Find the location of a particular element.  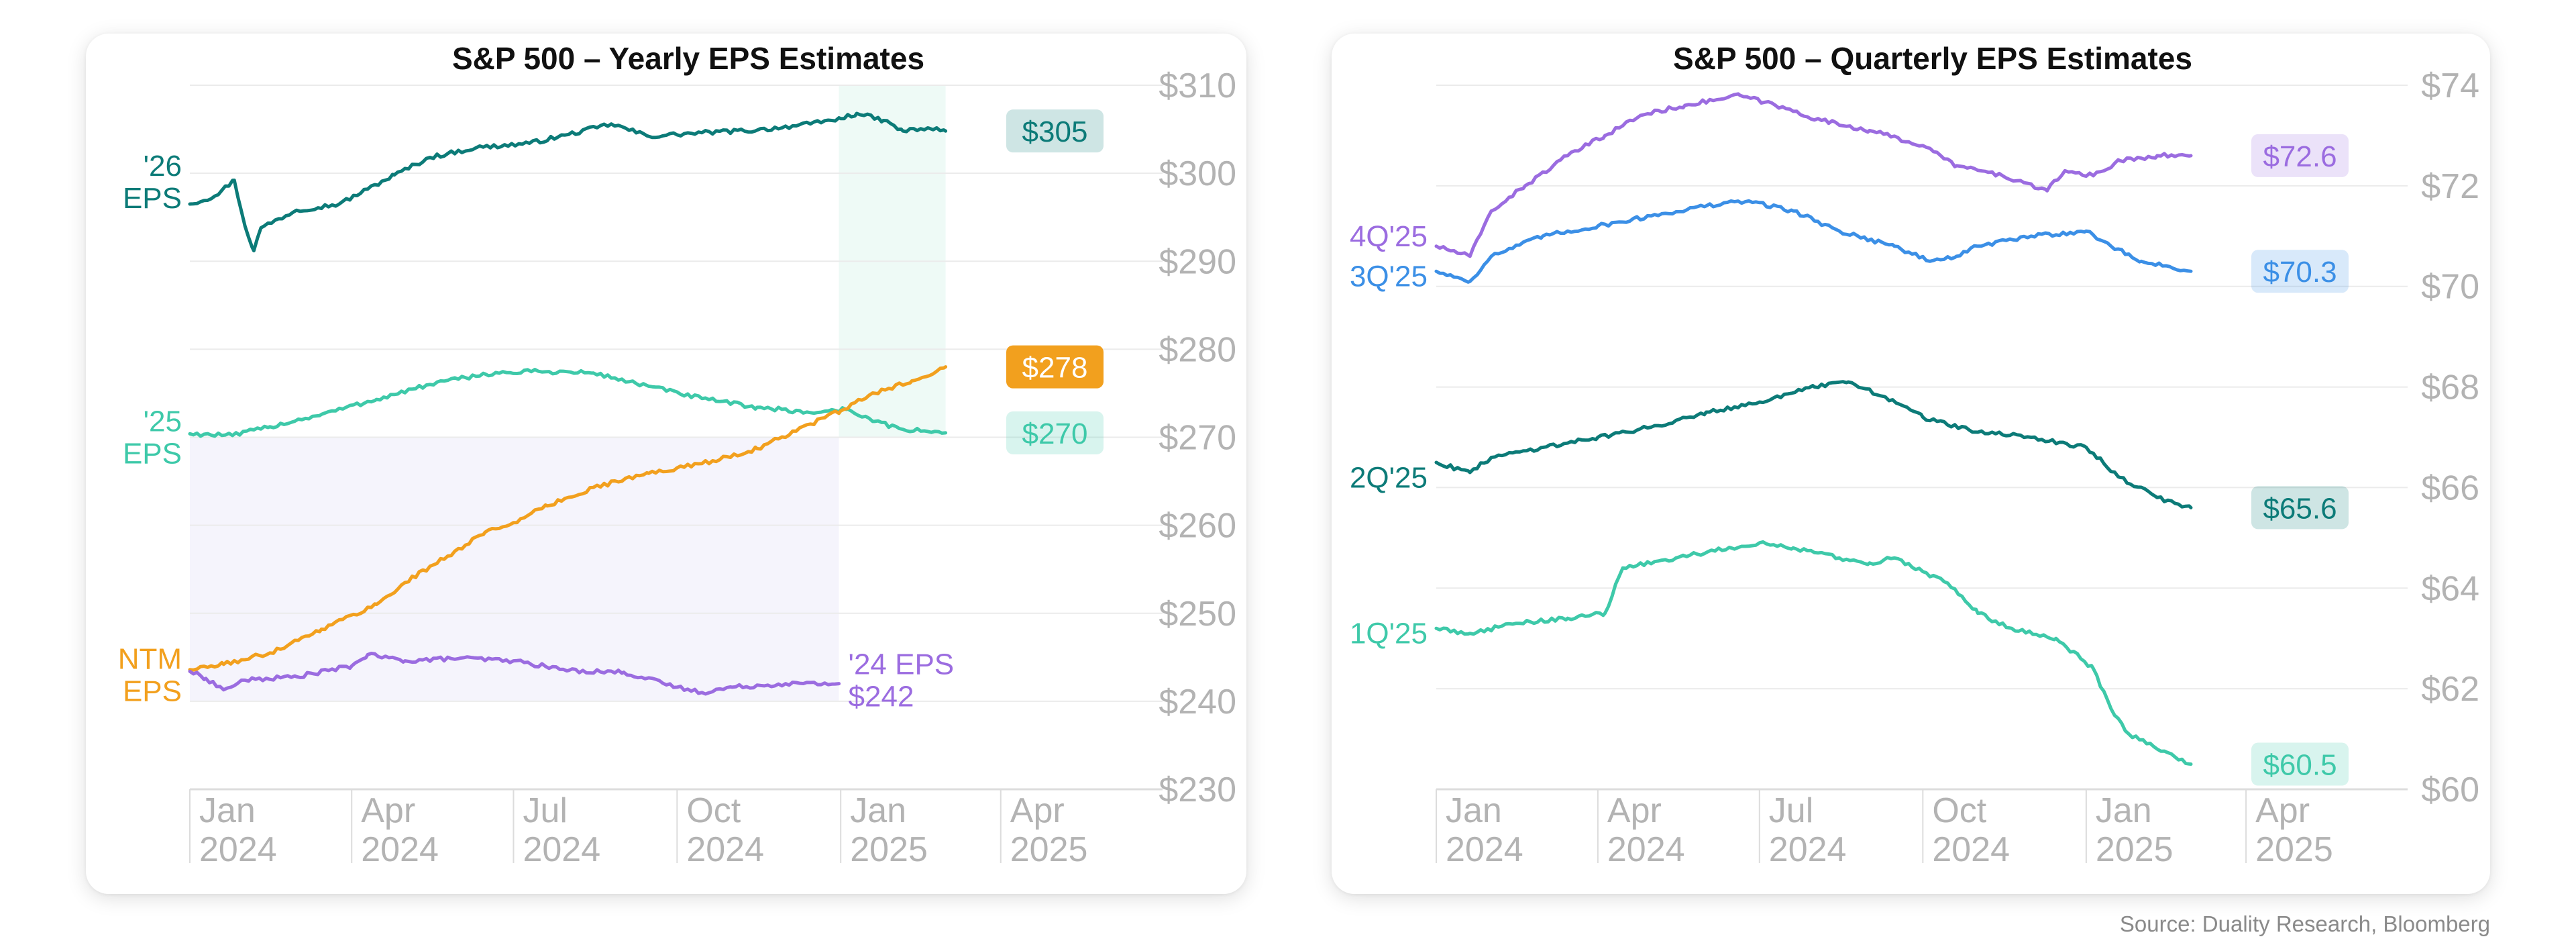

y-tick-label: $240 is located at coordinates (1197, 702).